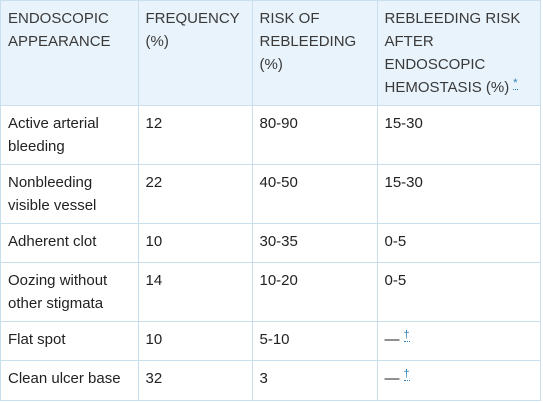 The width and height of the screenshot is (543, 403). What do you see at coordinates (315, 380) in the screenshot?
I see `cell-risk: 3` at bounding box center [315, 380].